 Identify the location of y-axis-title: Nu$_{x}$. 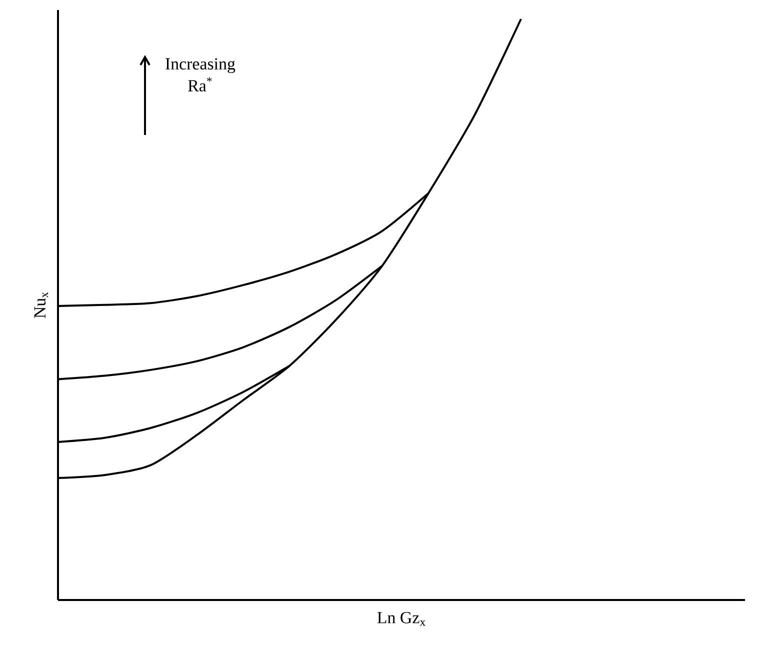
(41, 305).